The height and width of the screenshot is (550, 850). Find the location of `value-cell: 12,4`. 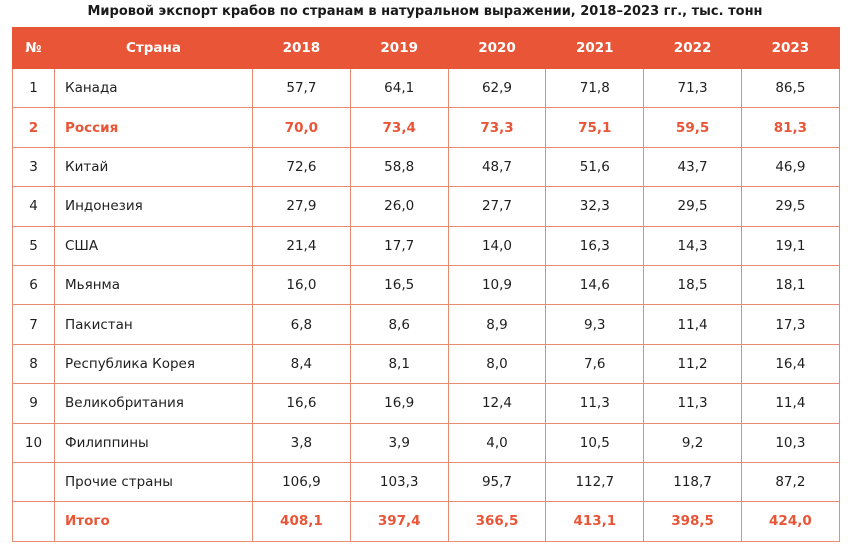

value-cell: 12,4 is located at coordinates (497, 403).